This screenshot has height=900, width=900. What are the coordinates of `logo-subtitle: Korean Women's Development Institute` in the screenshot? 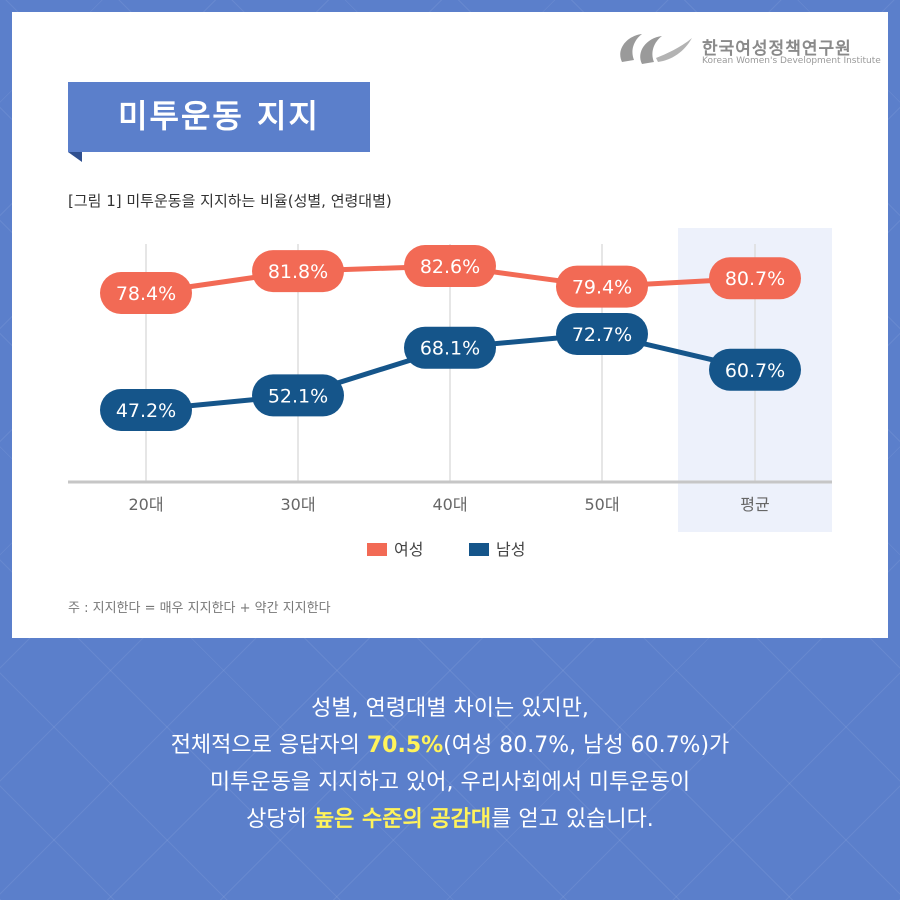 It's located at (791, 61).